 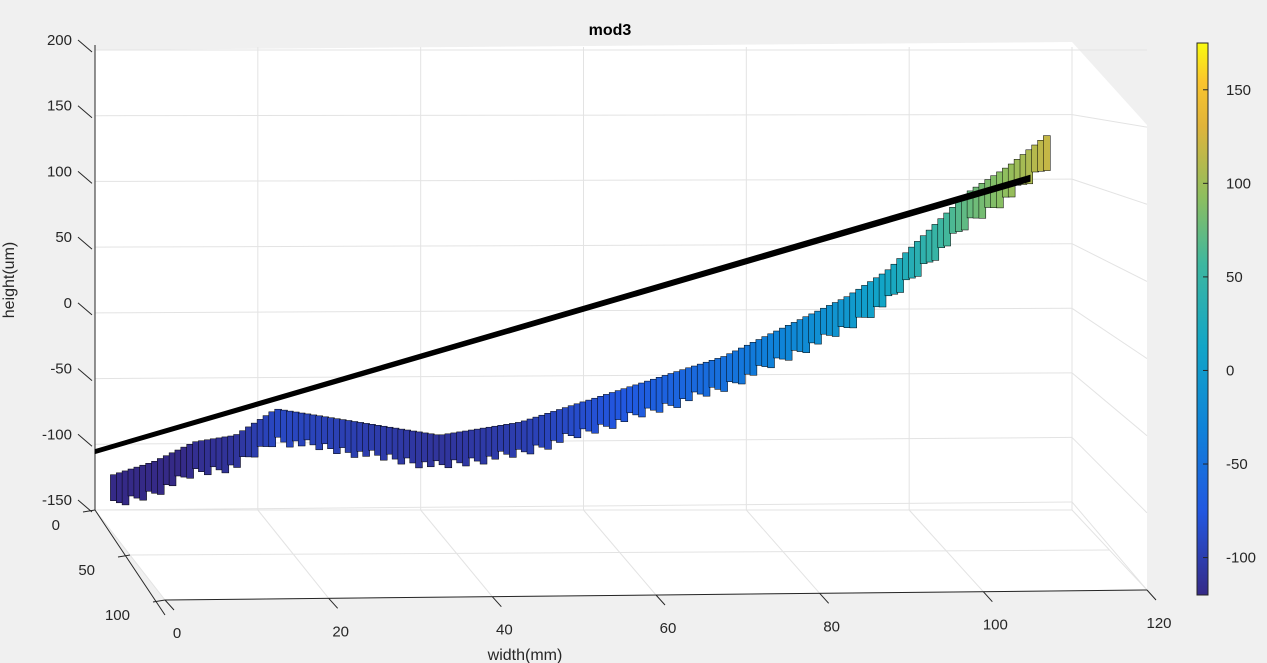 What do you see at coordinates (68, 303) in the screenshot?
I see `z-tick-label: 0` at bounding box center [68, 303].